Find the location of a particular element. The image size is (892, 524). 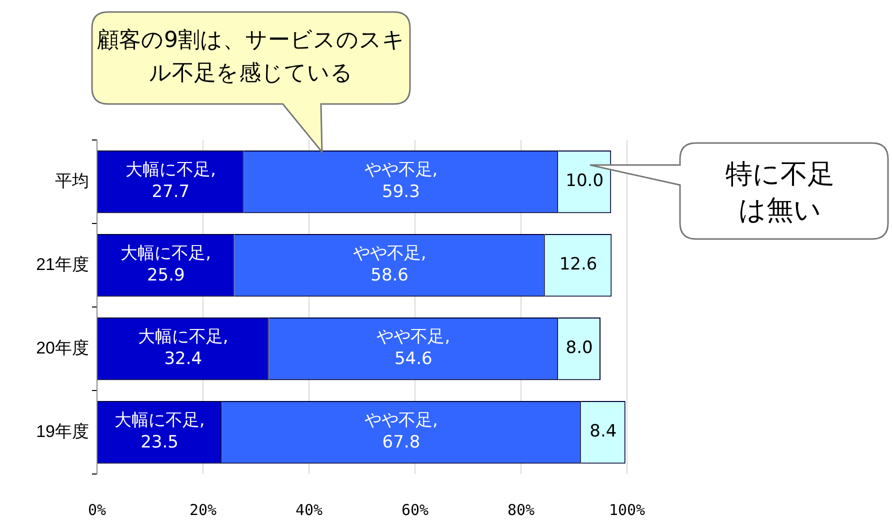

data-label: 10.0 is located at coordinates (585, 181).